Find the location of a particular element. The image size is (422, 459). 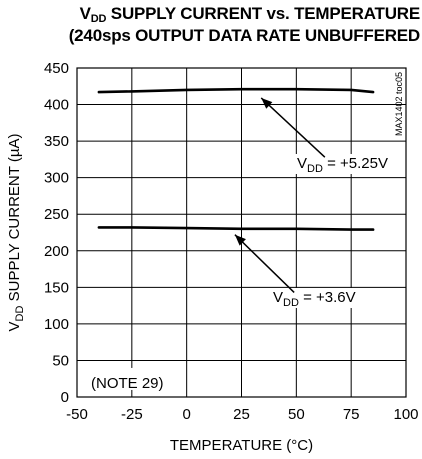

note-backing is located at coordinates (122, 378).